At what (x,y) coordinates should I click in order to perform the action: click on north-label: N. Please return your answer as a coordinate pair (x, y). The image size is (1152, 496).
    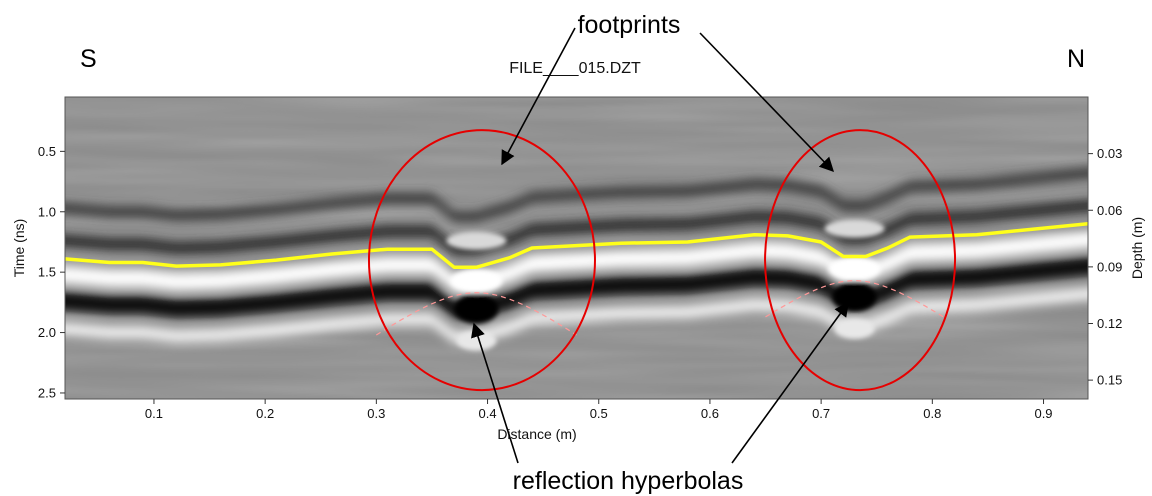
    Looking at the image, I should click on (1076, 59).